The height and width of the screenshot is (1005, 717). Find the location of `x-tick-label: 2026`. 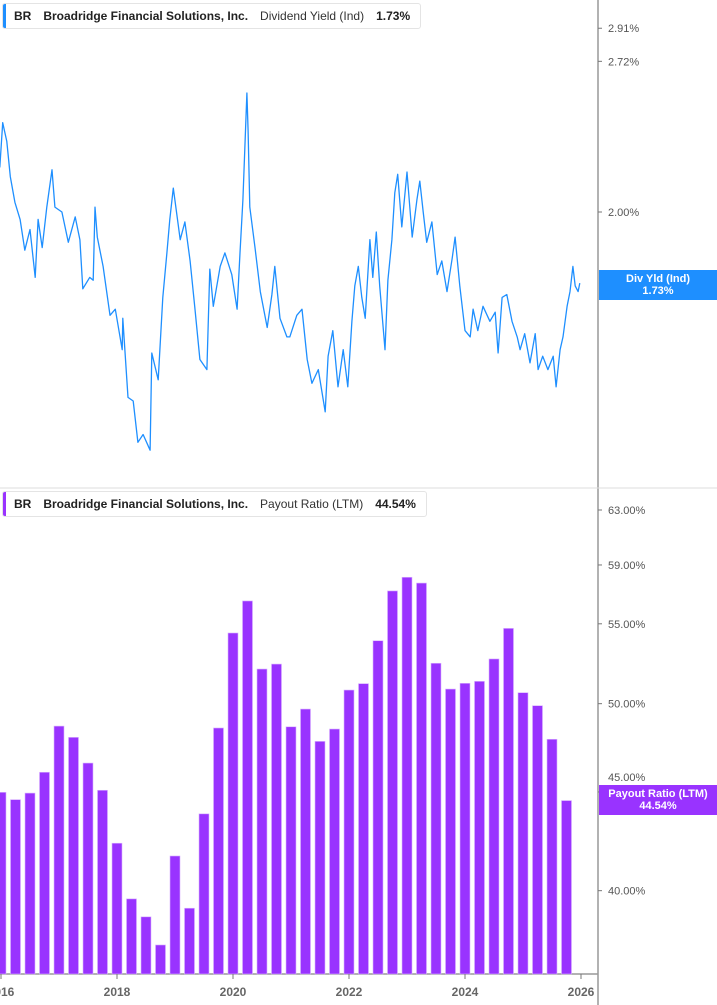

x-tick-label: 2026 is located at coordinates (581, 992).